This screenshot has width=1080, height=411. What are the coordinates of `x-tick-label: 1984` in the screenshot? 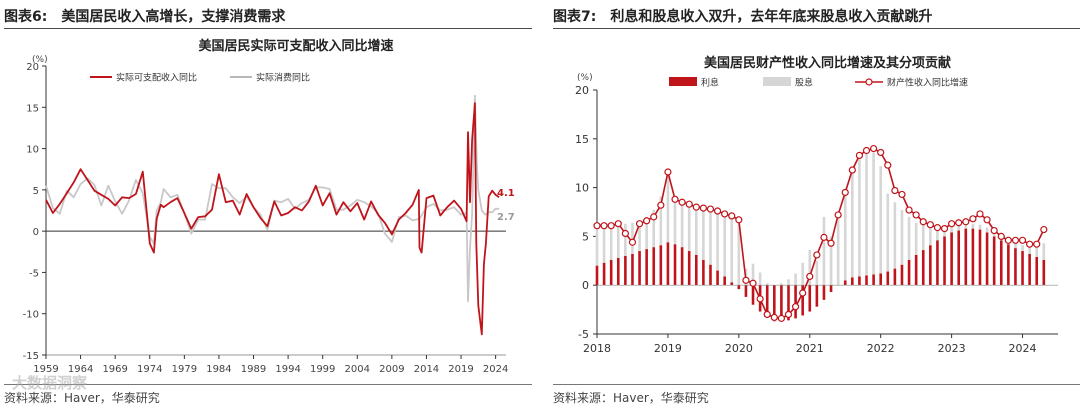 It's located at (218, 369).